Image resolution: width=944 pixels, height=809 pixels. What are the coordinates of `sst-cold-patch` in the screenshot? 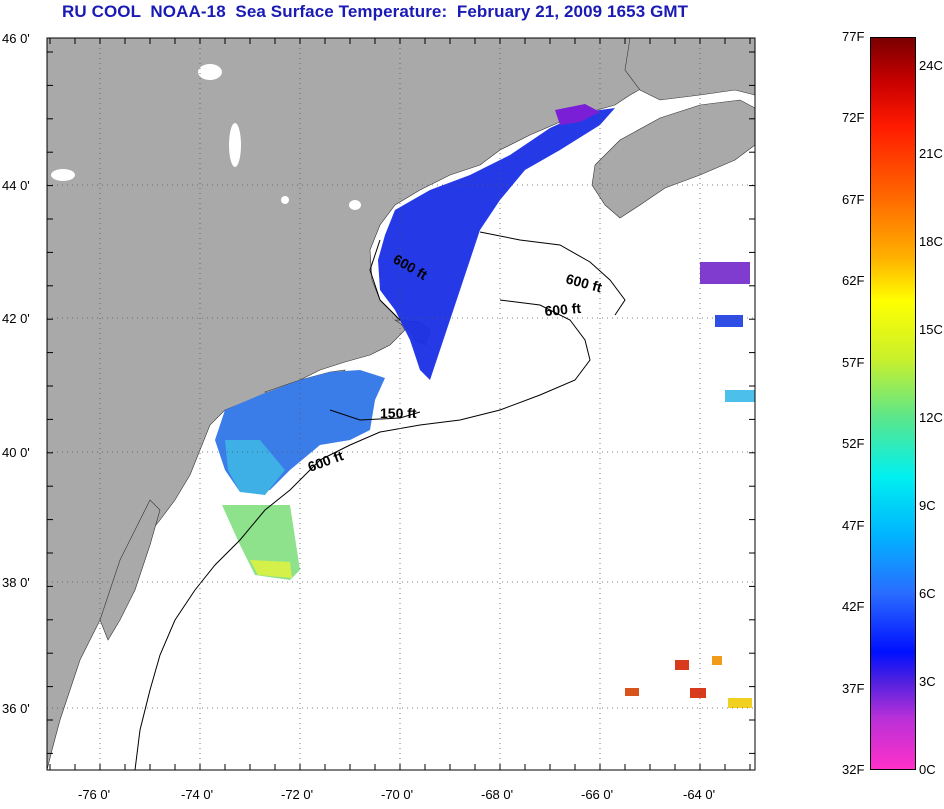 It's located at (577, 114).